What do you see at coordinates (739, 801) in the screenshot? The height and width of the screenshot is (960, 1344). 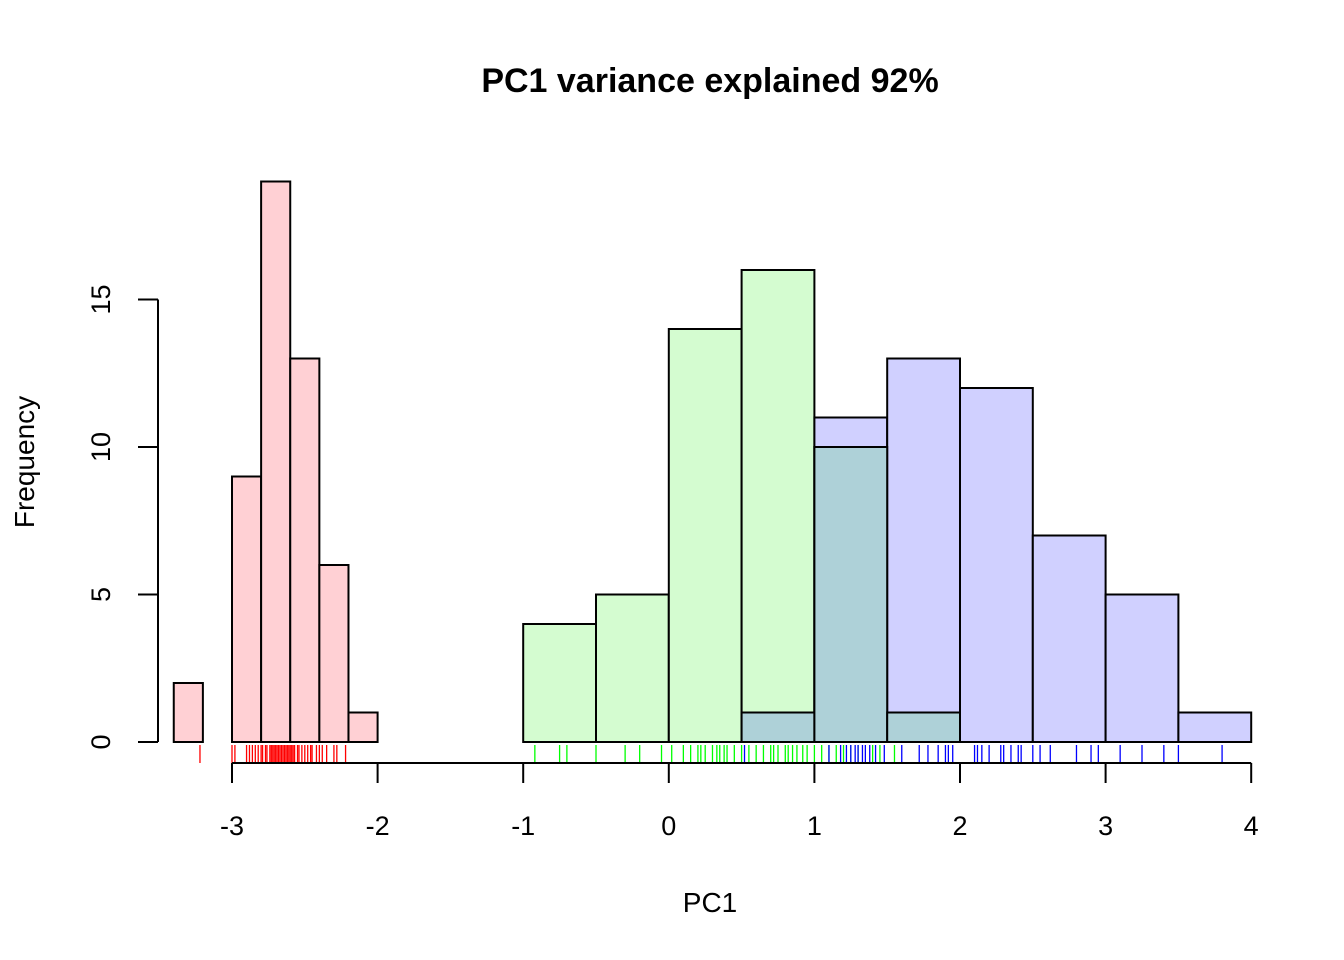 I see `x-axis: -3 -2 -1 0 1 2 3 4` at bounding box center [739, 801].